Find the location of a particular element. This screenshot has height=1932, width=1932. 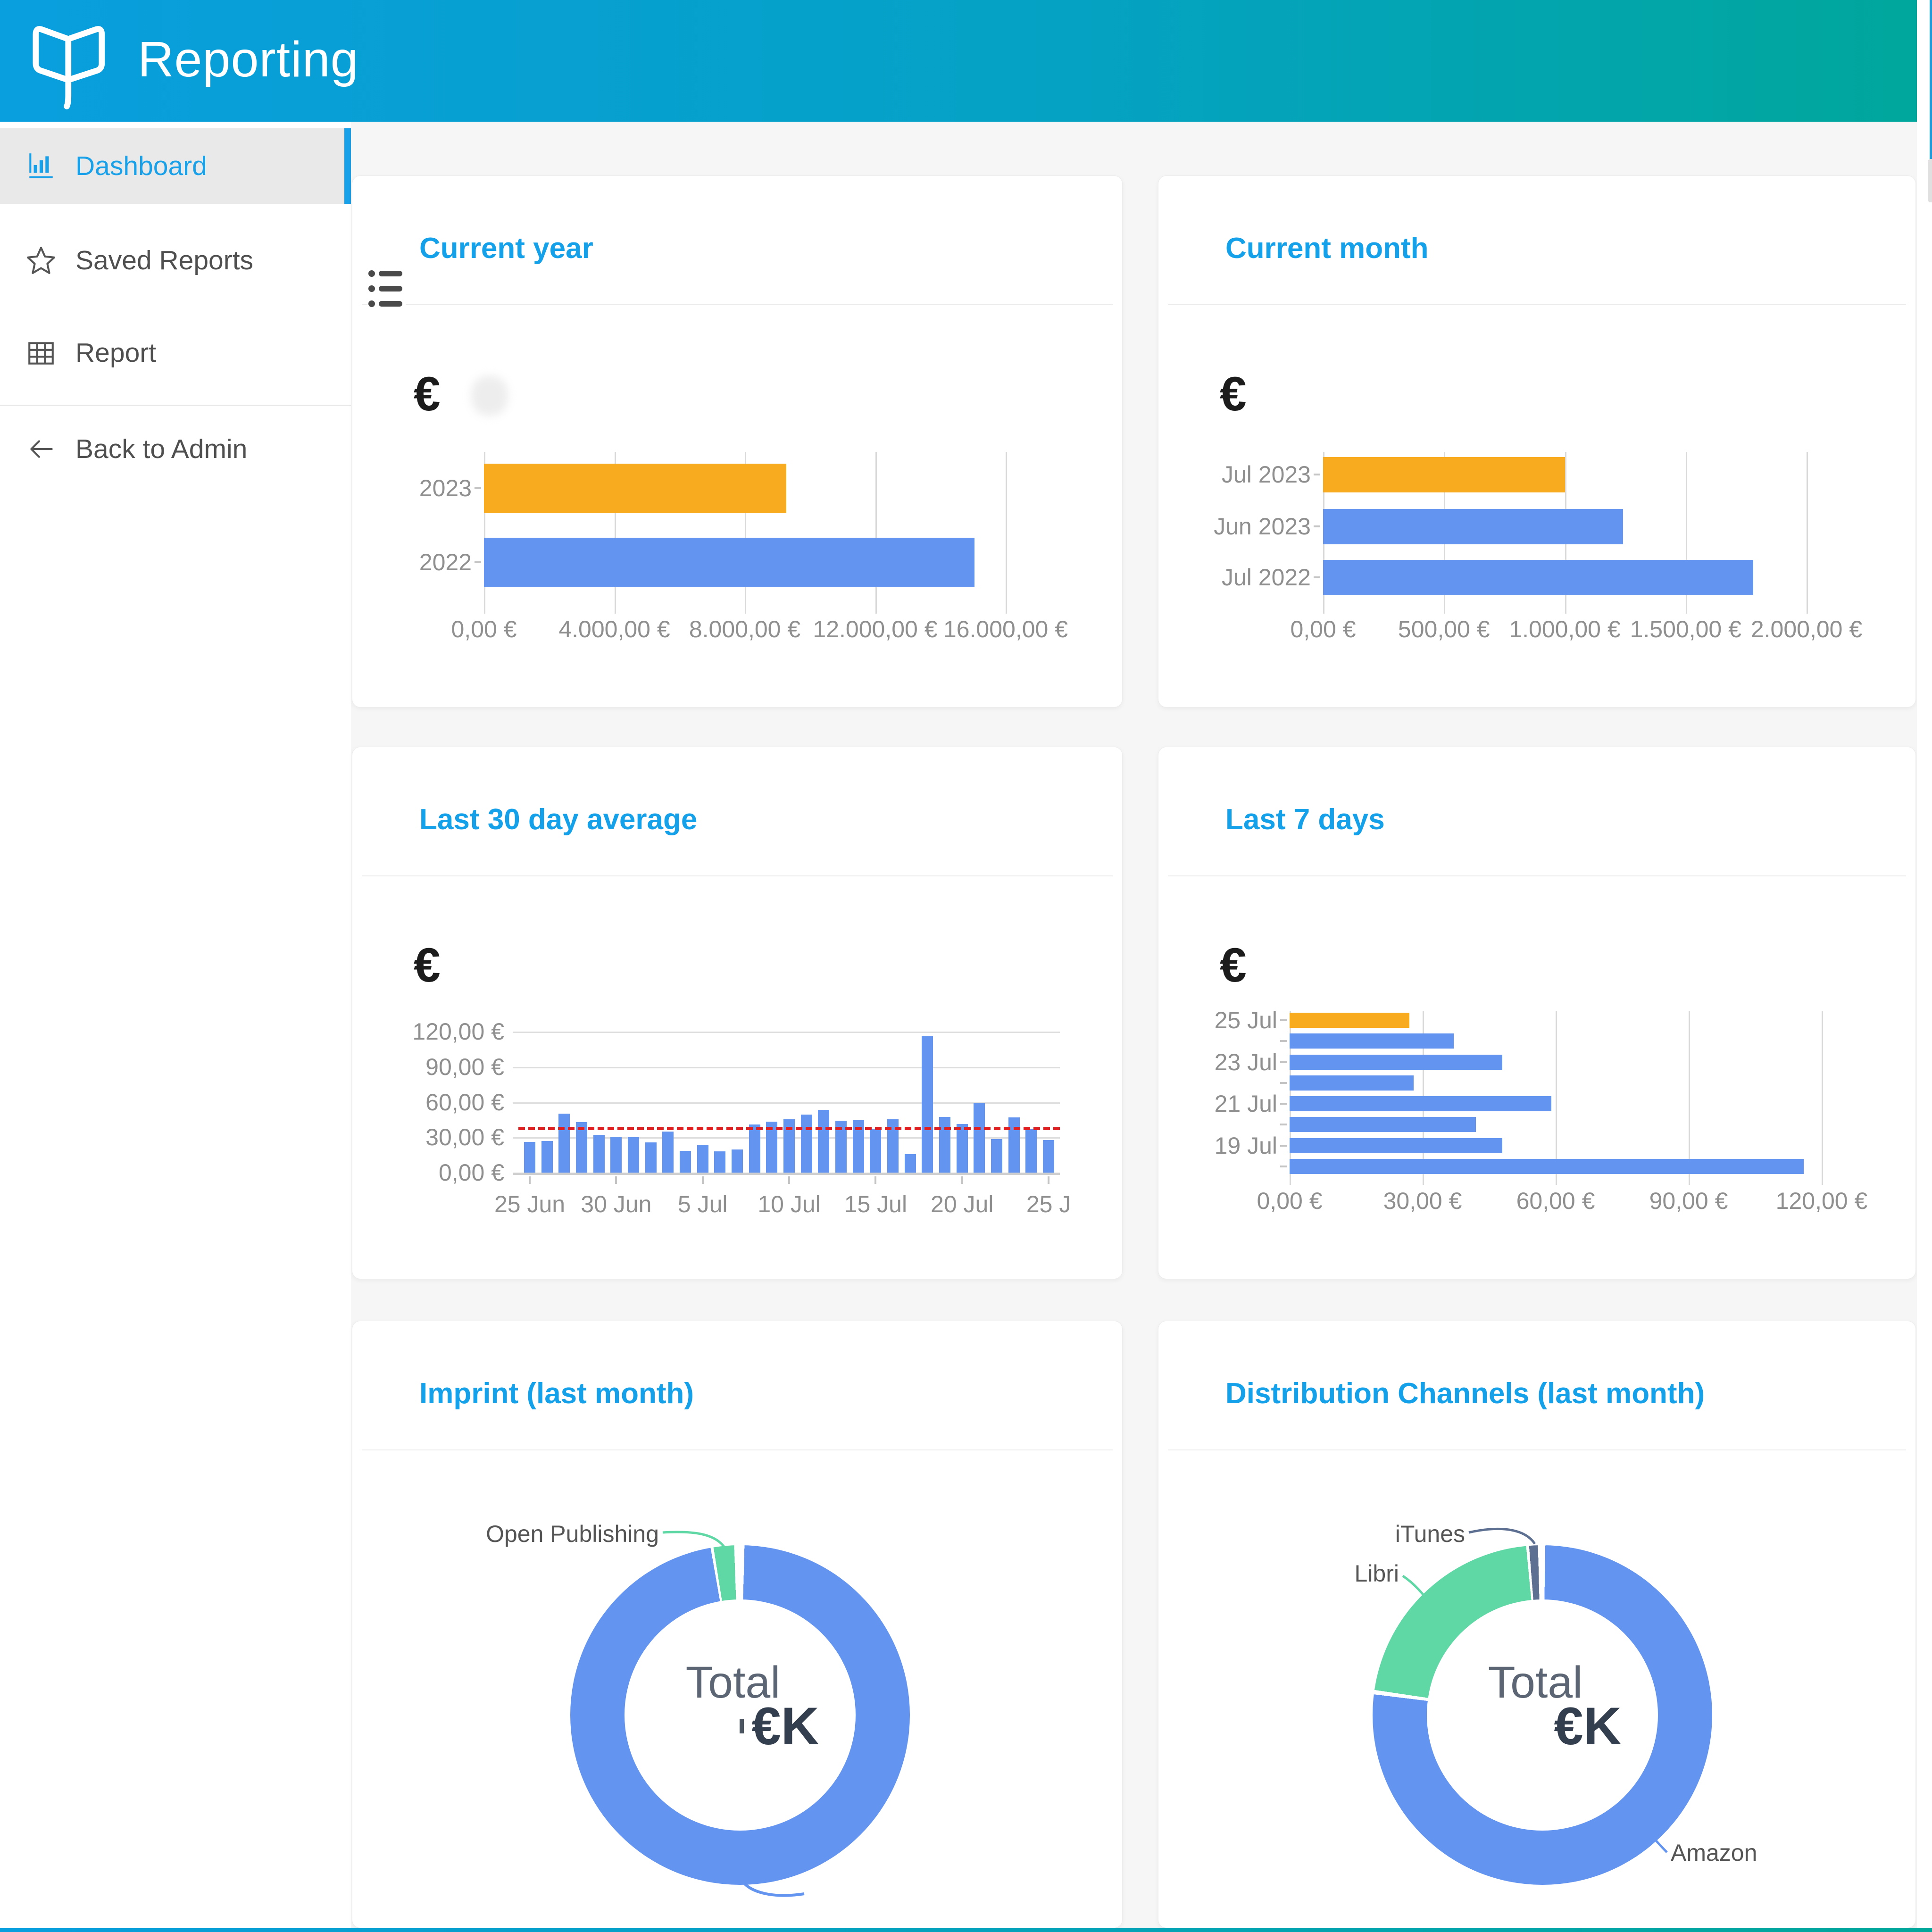

axis-tick-label: 12.000,00 € is located at coordinates (876, 629).